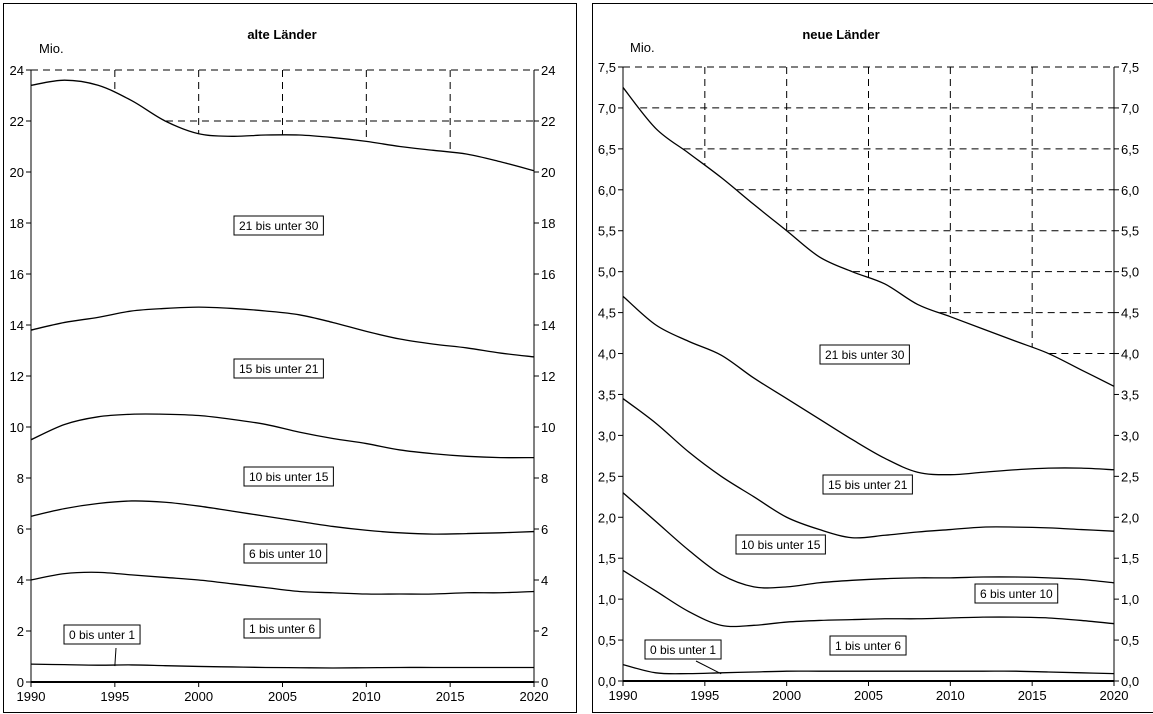 The height and width of the screenshot is (714, 1153). I want to click on y-tick-label-right: 4,5, so click(1130, 313).